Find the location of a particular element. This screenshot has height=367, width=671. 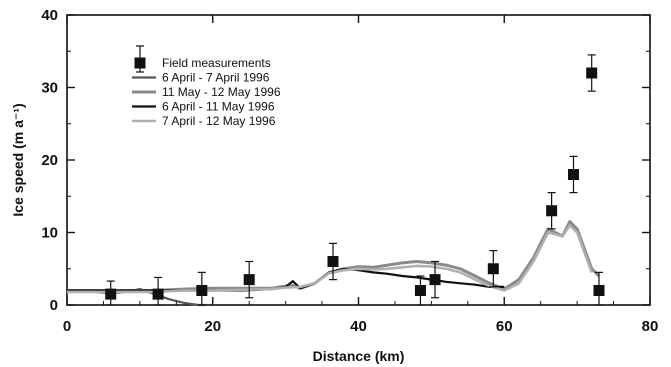

legend-item-series-3: 6 April - 11 May 1996 is located at coordinates (203, 107).